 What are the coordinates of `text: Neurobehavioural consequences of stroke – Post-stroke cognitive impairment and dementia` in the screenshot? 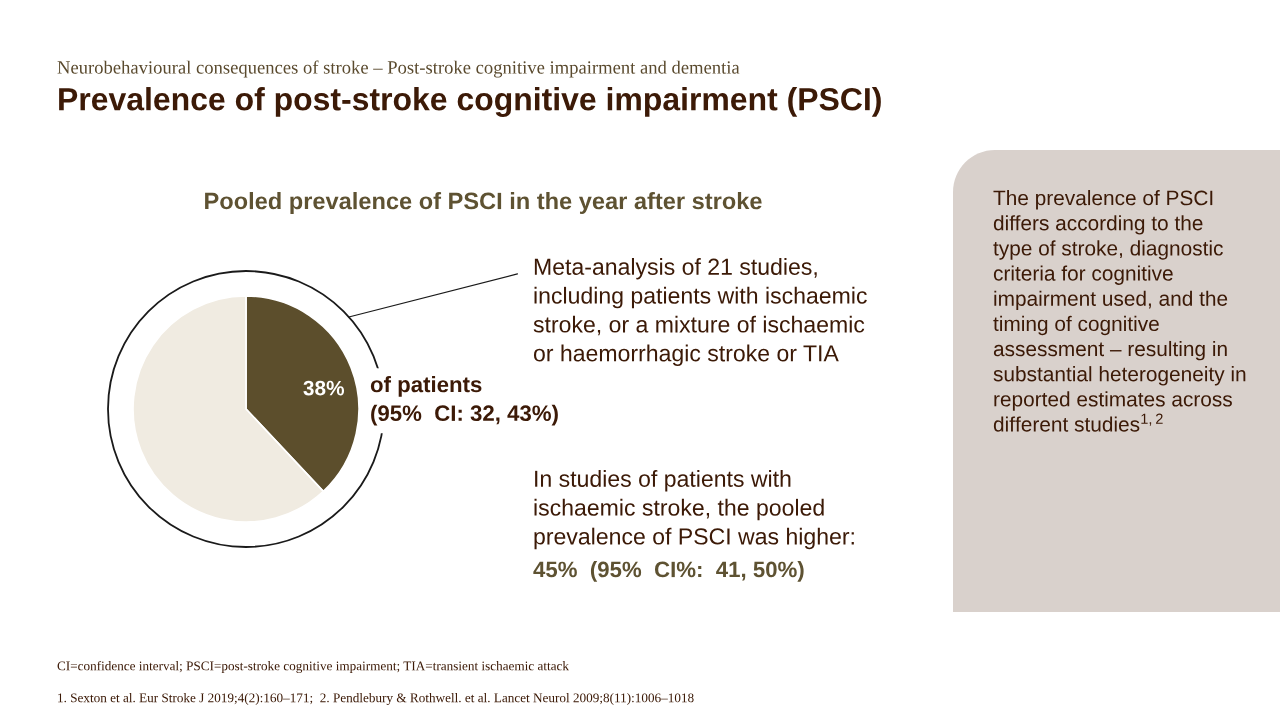 It's located at (398, 69).